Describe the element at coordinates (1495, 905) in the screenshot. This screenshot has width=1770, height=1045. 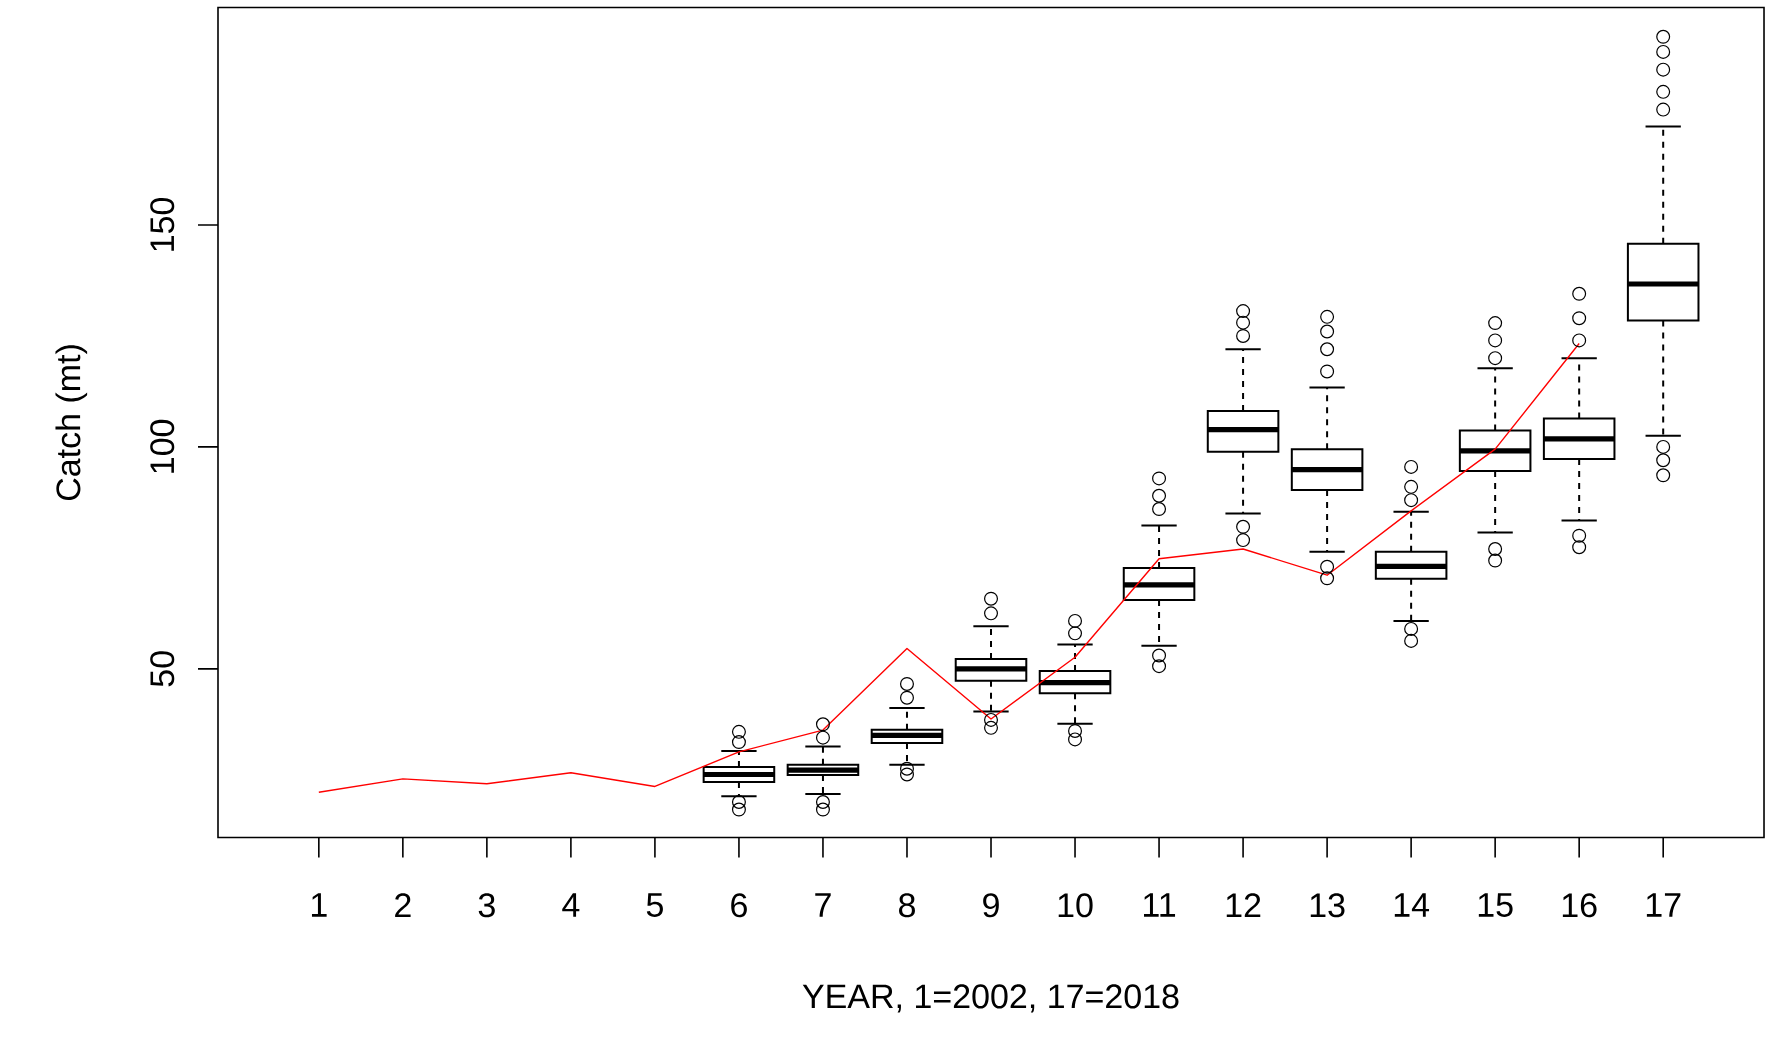
I see `x-tick-label: 15` at that location.